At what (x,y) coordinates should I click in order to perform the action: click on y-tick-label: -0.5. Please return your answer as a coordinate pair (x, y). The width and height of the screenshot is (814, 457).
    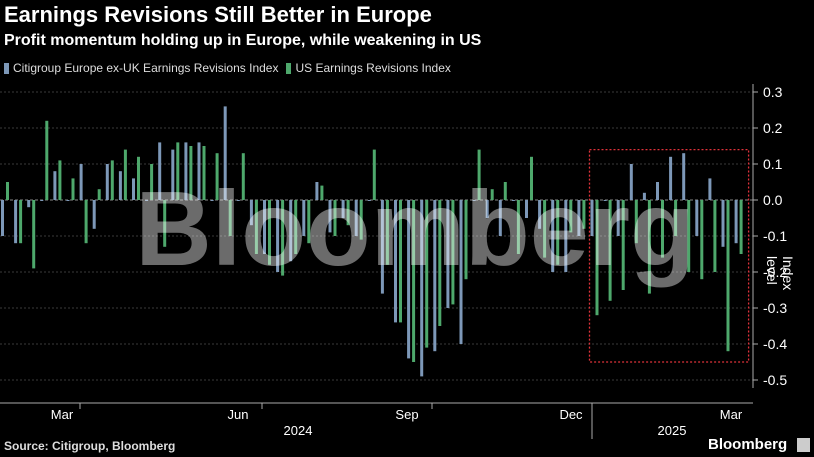
    Looking at the image, I should click on (775, 380).